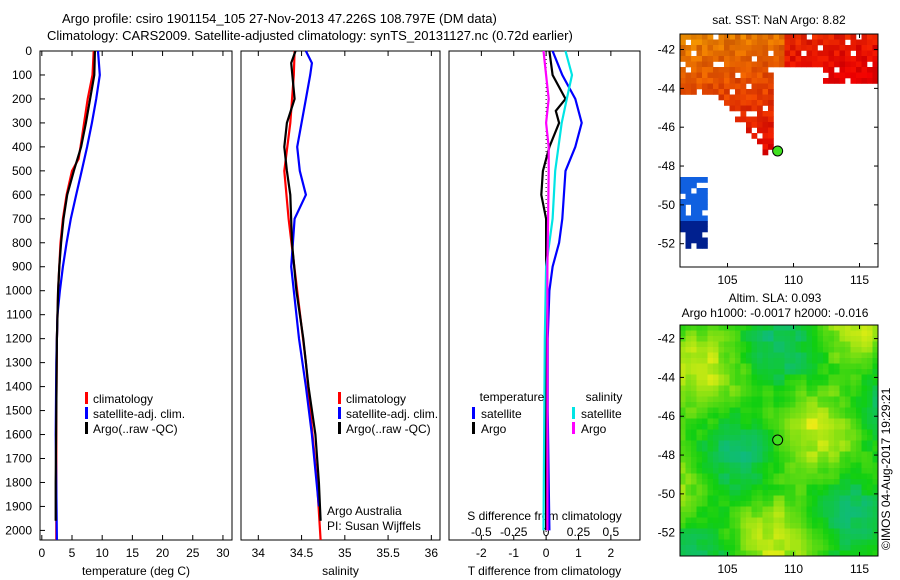 Image resolution: width=900 pixels, height=580 pixels. I want to click on legend-swatch, so click(86, 428).